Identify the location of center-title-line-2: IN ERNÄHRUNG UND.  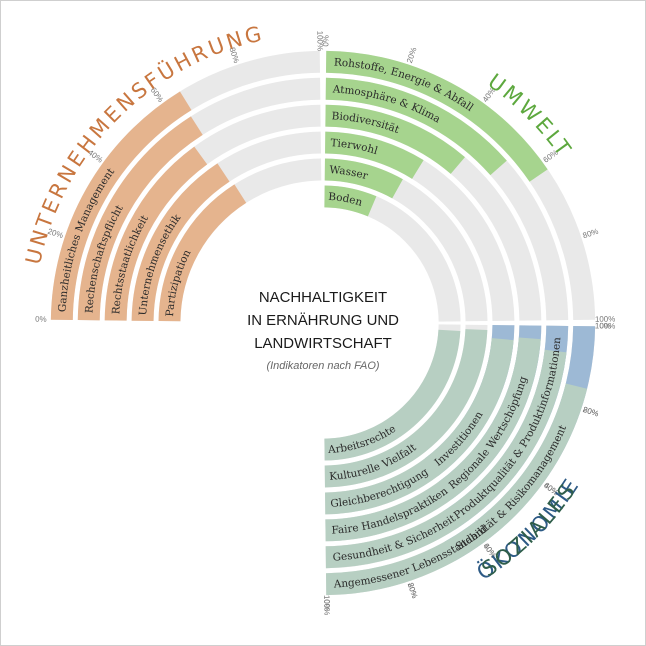
(323, 320).